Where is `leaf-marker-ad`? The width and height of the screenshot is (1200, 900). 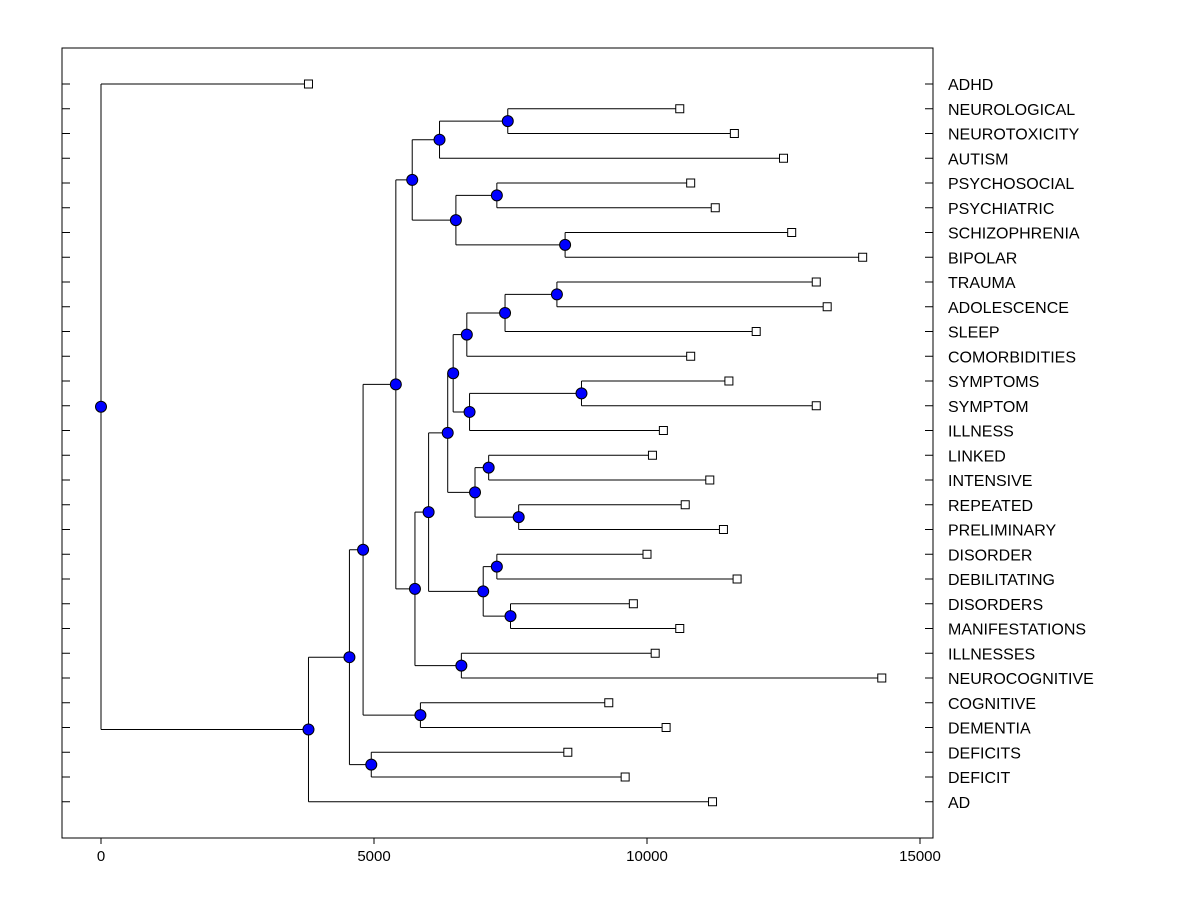
leaf-marker-ad is located at coordinates (713, 802).